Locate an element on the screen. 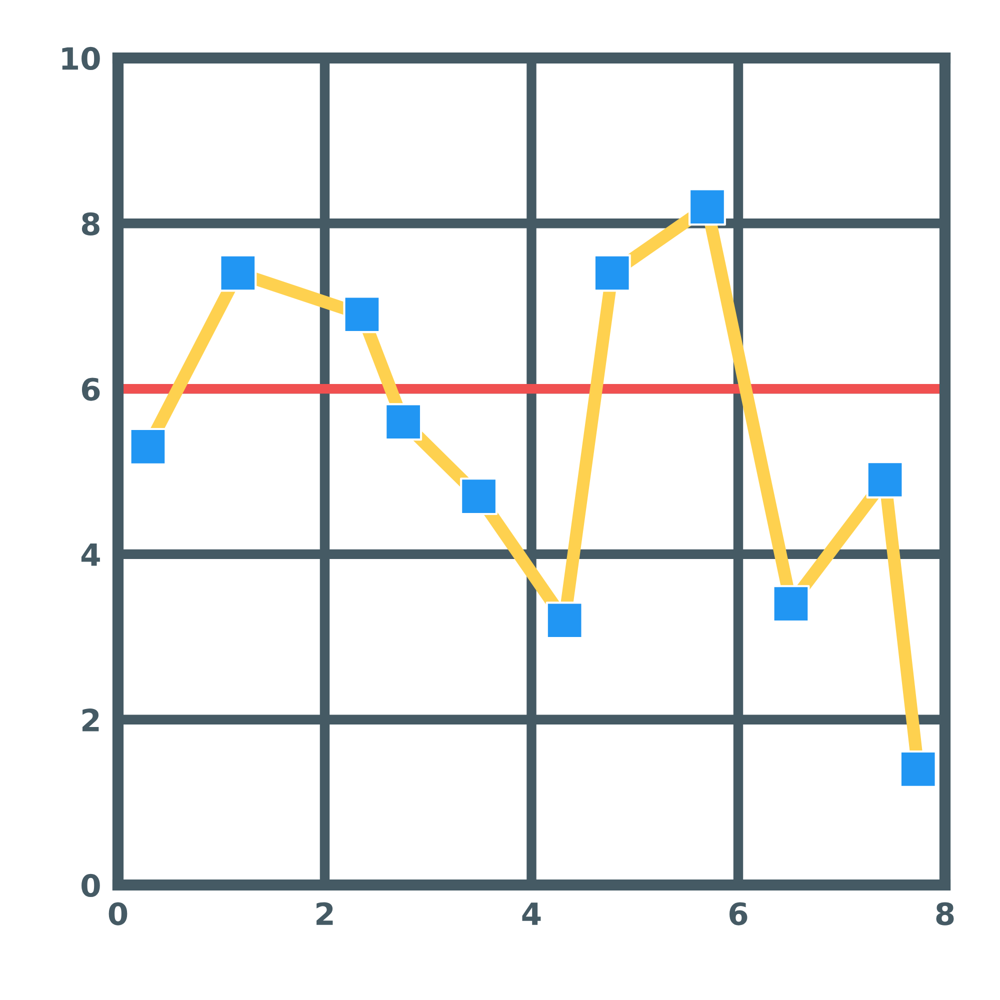 The image size is (1000, 1000). y-tick-label: 6 is located at coordinates (91, 389).